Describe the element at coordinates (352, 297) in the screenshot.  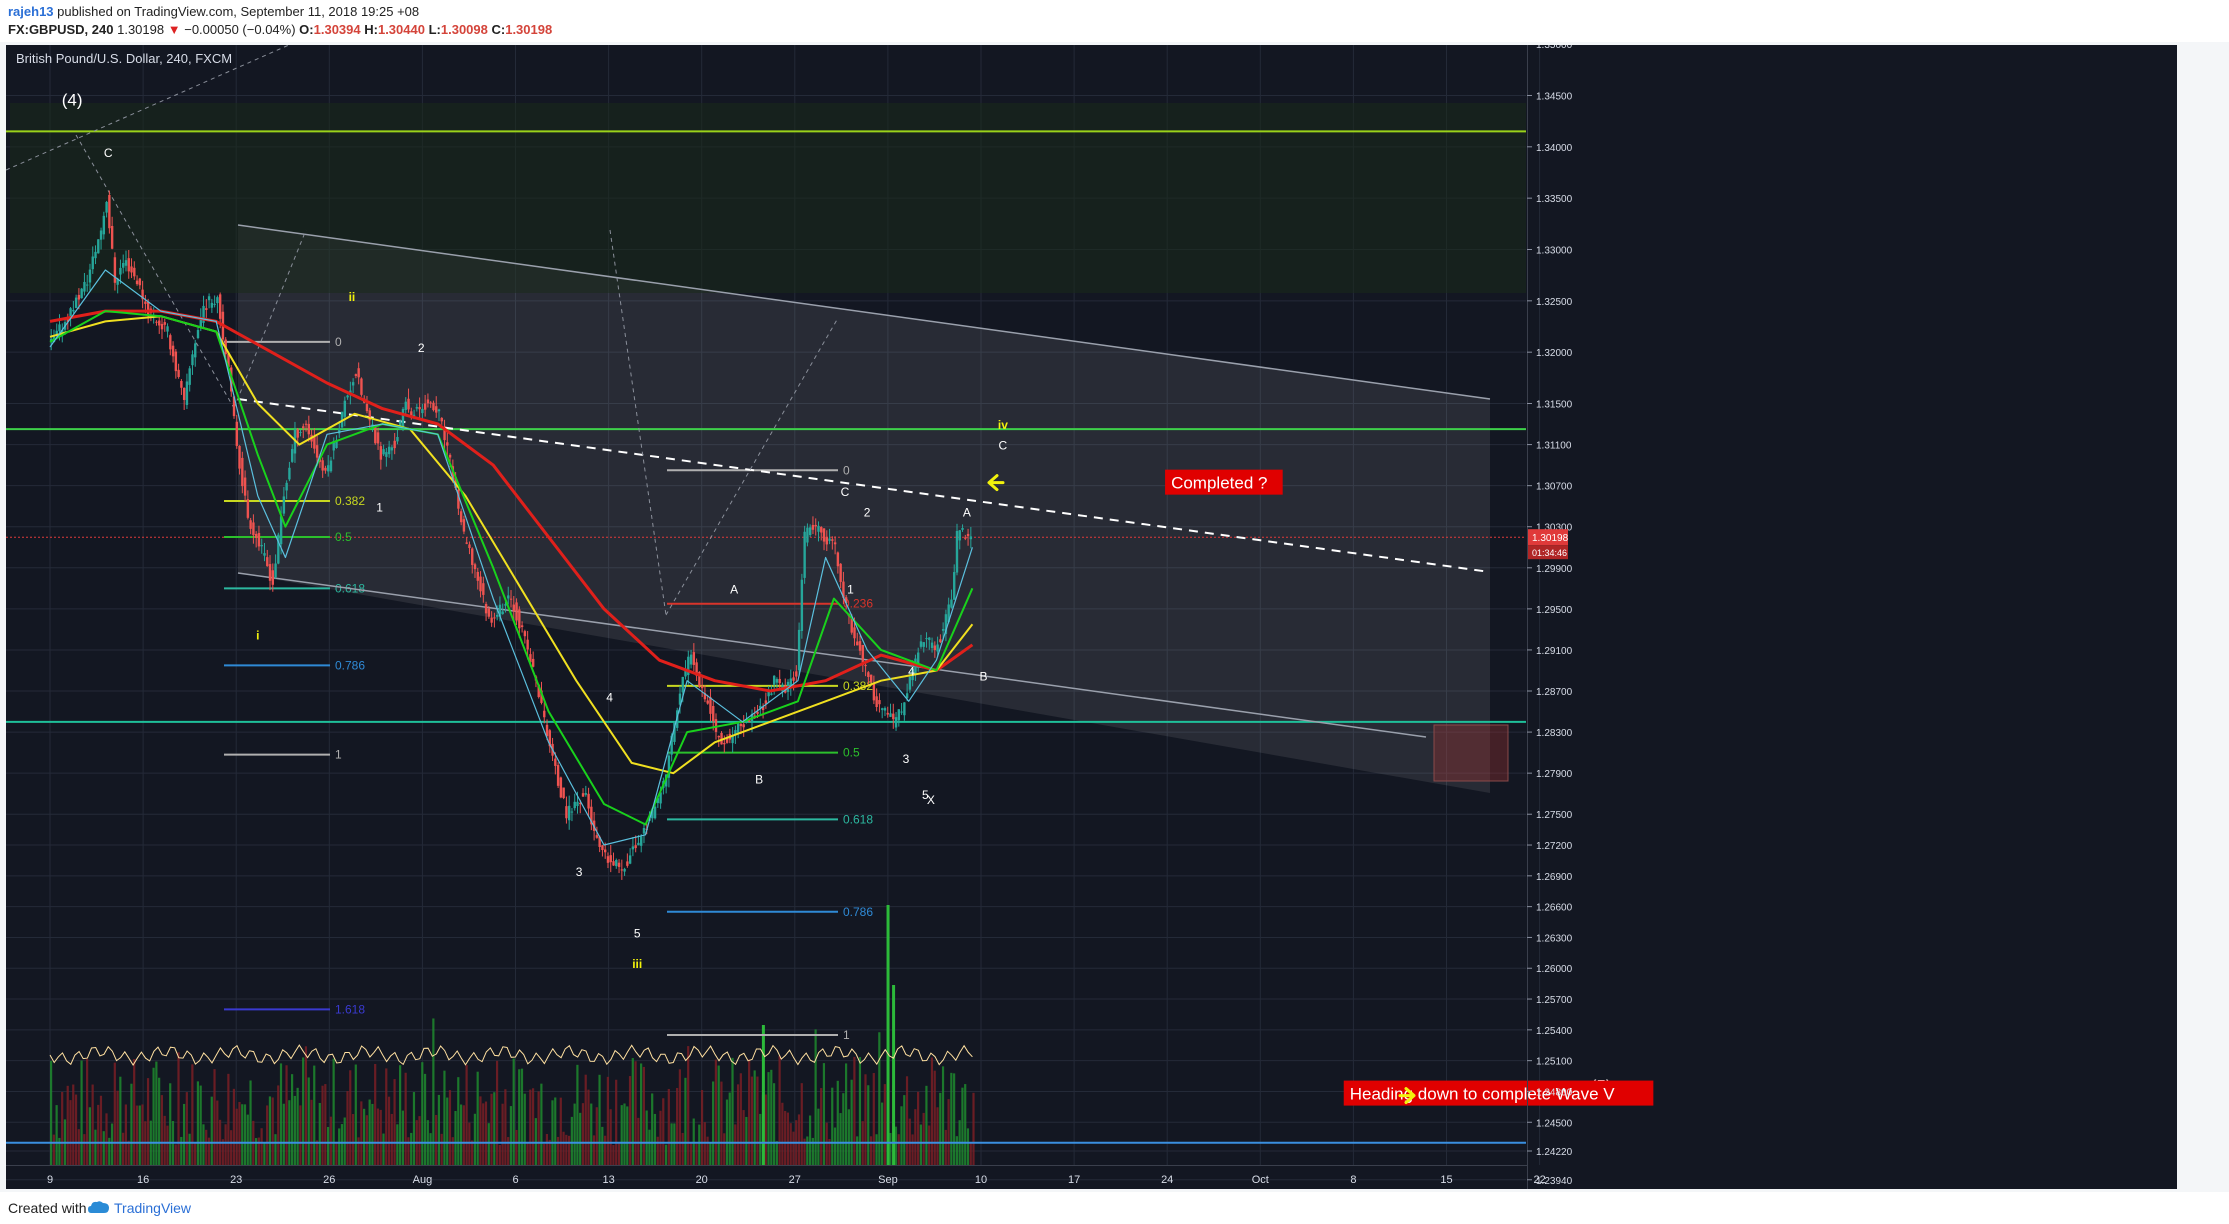
I see `wave-label: ii` at that location.